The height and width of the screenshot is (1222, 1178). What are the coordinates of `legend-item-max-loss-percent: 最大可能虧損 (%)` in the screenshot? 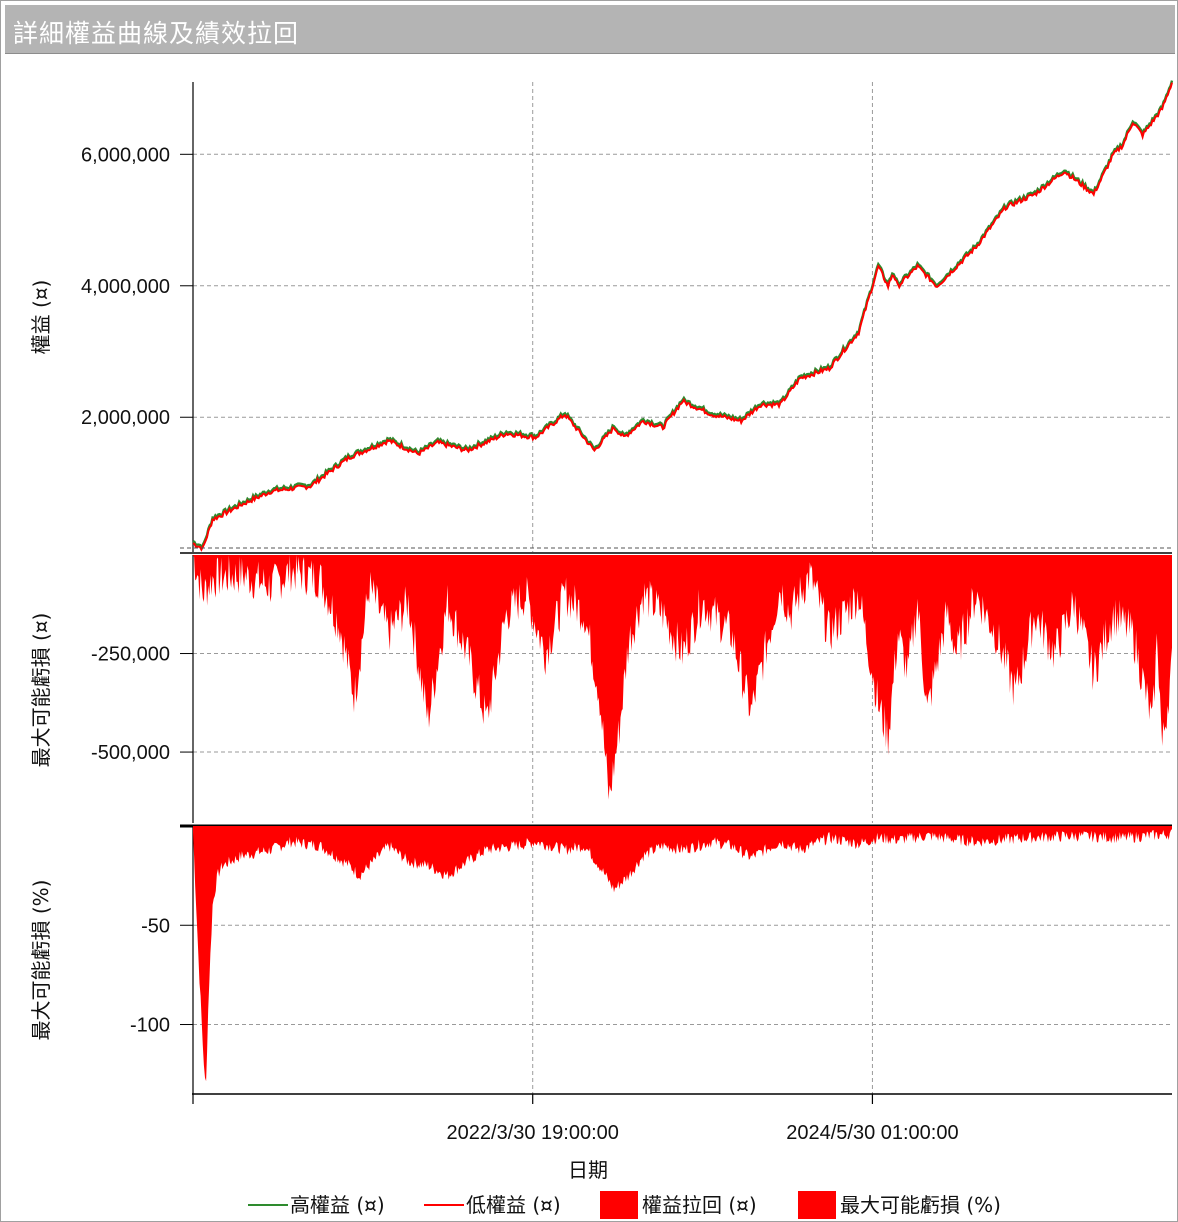 It's located at (899, 1205).